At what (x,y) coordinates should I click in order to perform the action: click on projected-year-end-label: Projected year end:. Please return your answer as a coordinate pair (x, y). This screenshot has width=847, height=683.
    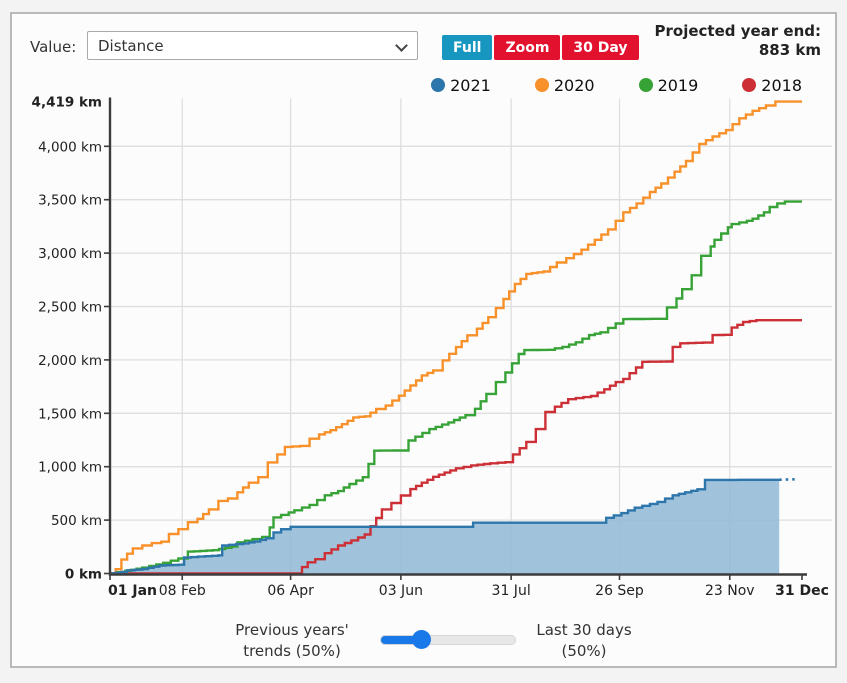
    Looking at the image, I should click on (738, 31).